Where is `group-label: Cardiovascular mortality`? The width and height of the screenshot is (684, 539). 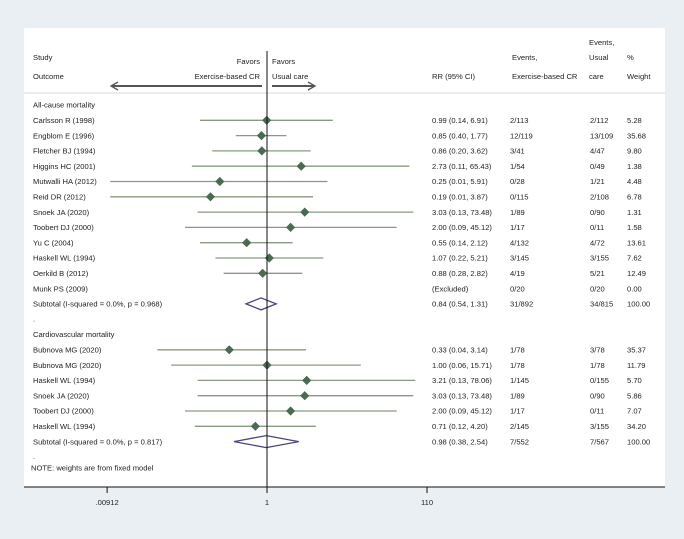
group-label: Cardiovascular mortality is located at coordinates (74, 334).